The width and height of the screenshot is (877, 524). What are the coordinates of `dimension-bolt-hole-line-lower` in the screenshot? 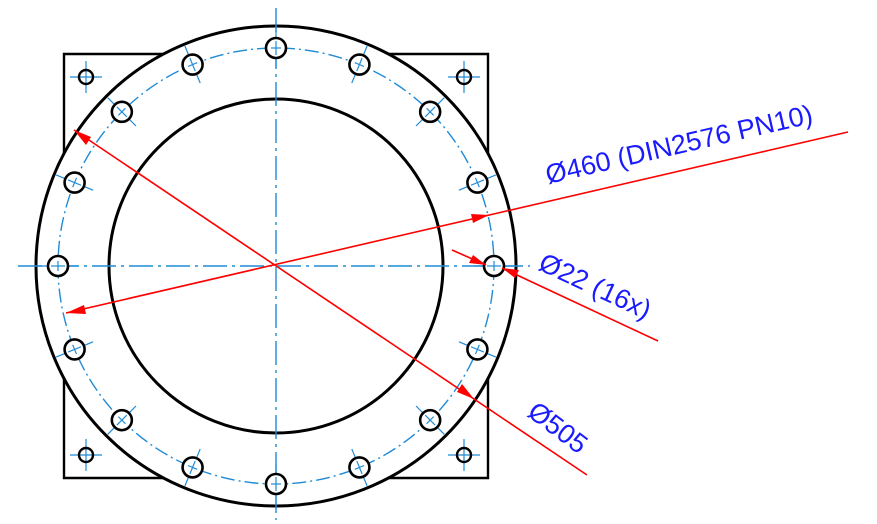 It's located at (580, 304).